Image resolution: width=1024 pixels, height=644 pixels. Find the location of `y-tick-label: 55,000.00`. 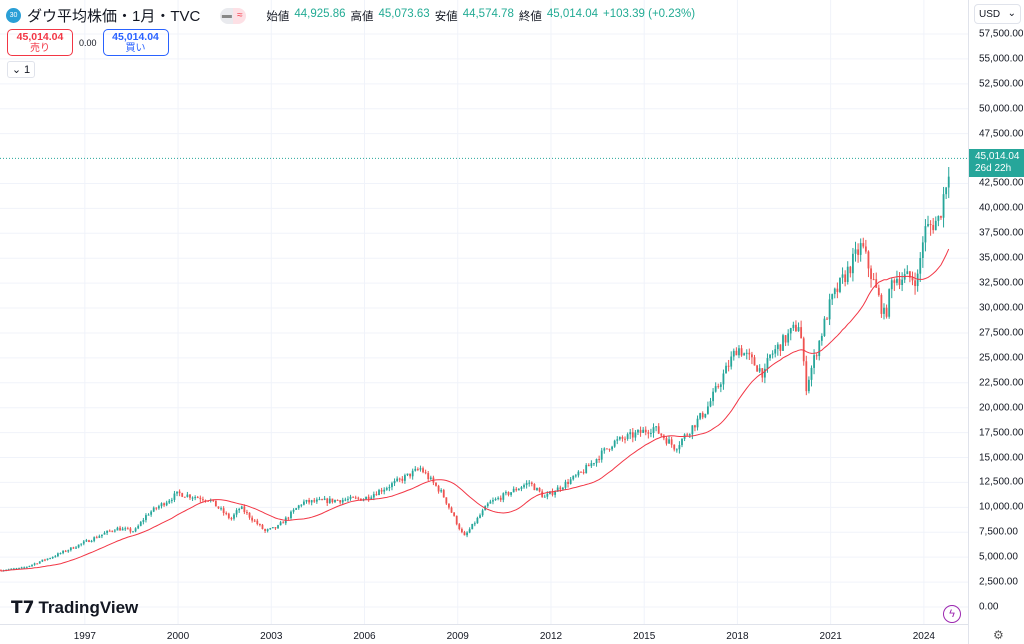

y-tick-label: 55,000.00 is located at coordinates (1001, 59).